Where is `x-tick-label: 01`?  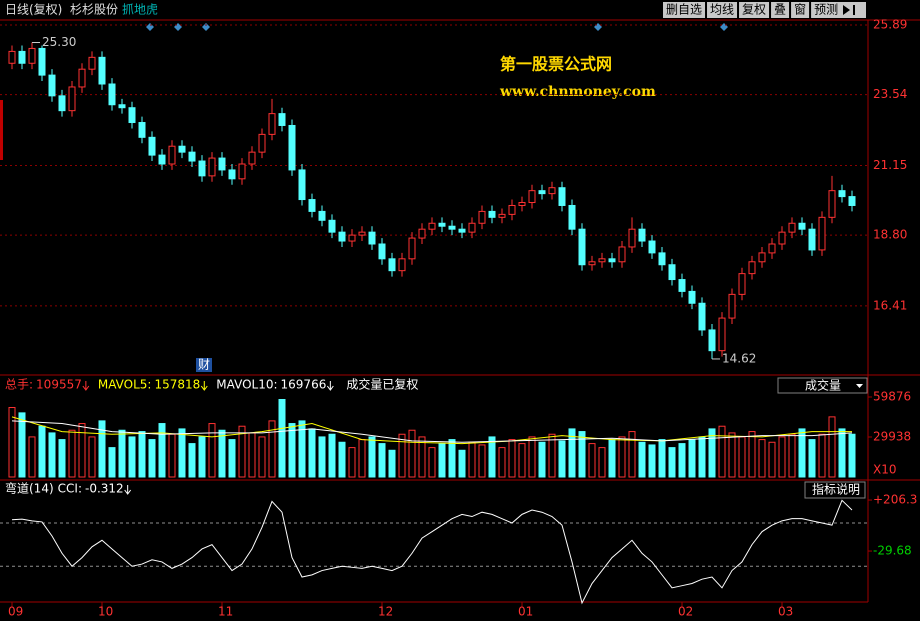 x-tick-label: 01 is located at coordinates (525, 612).